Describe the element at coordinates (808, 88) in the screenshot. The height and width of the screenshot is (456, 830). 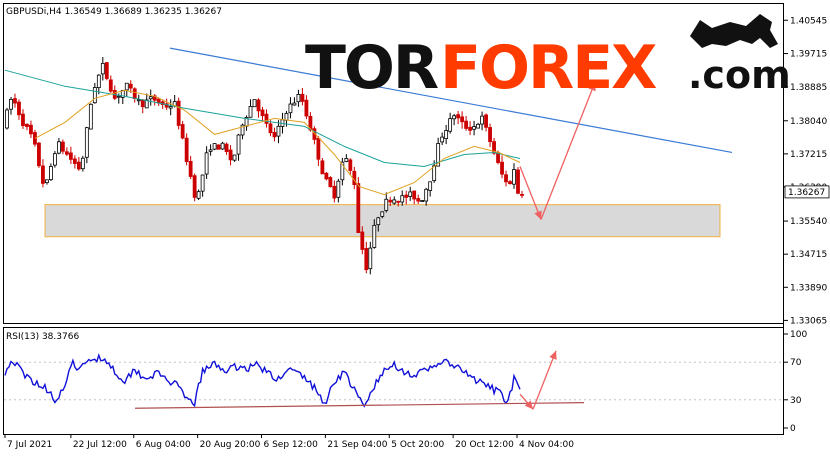
I see `price-tick-label: 1.38885` at that location.